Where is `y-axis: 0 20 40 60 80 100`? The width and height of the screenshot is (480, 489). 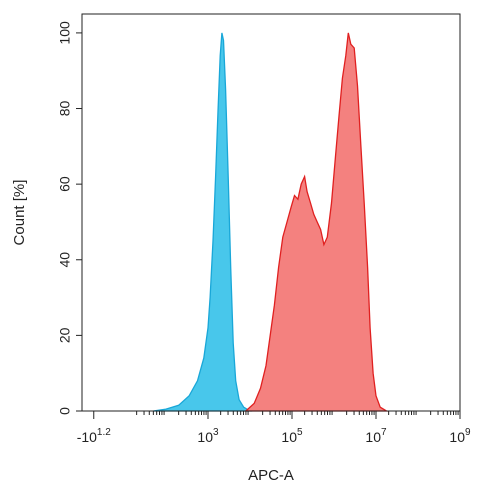
y-axis: 0 20 40 60 80 100 is located at coordinates (69, 218).